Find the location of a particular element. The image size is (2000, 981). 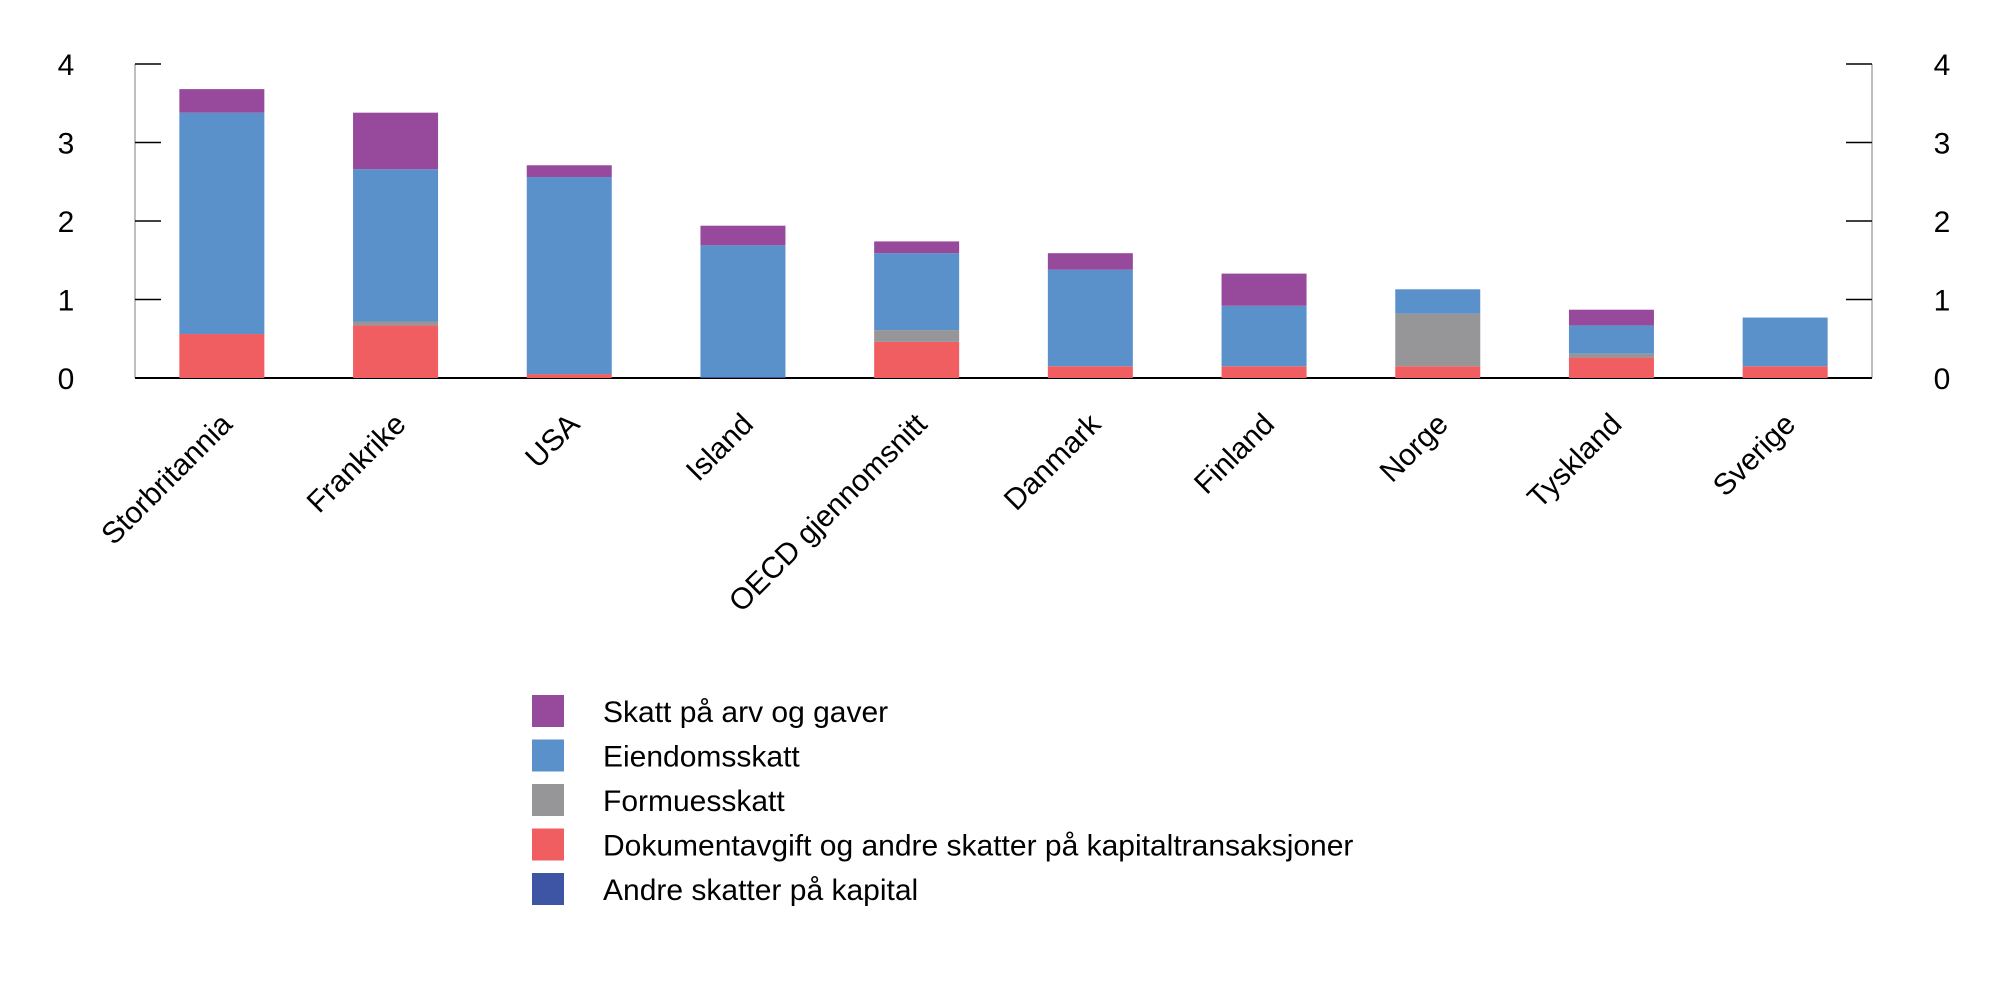

x-tick-label: OECD gjennomsnitt is located at coordinates (828, 512).